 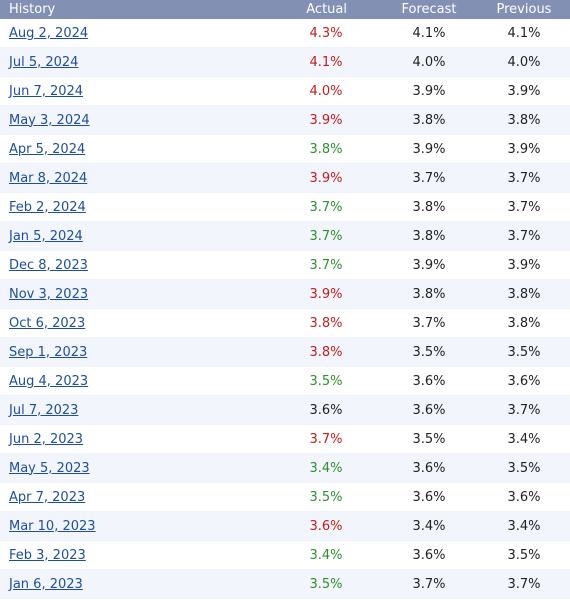 I want to click on date-cell: Mar 10, 2023, so click(x=136, y=526).